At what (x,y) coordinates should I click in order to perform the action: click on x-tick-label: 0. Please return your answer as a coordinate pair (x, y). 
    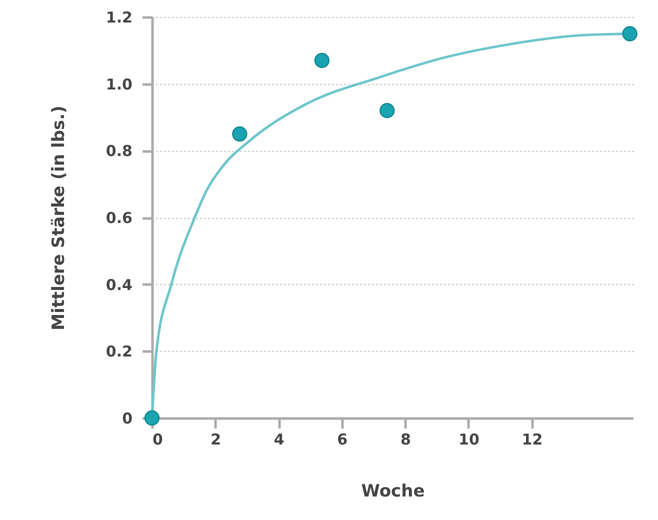
    Looking at the image, I should click on (157, 439).